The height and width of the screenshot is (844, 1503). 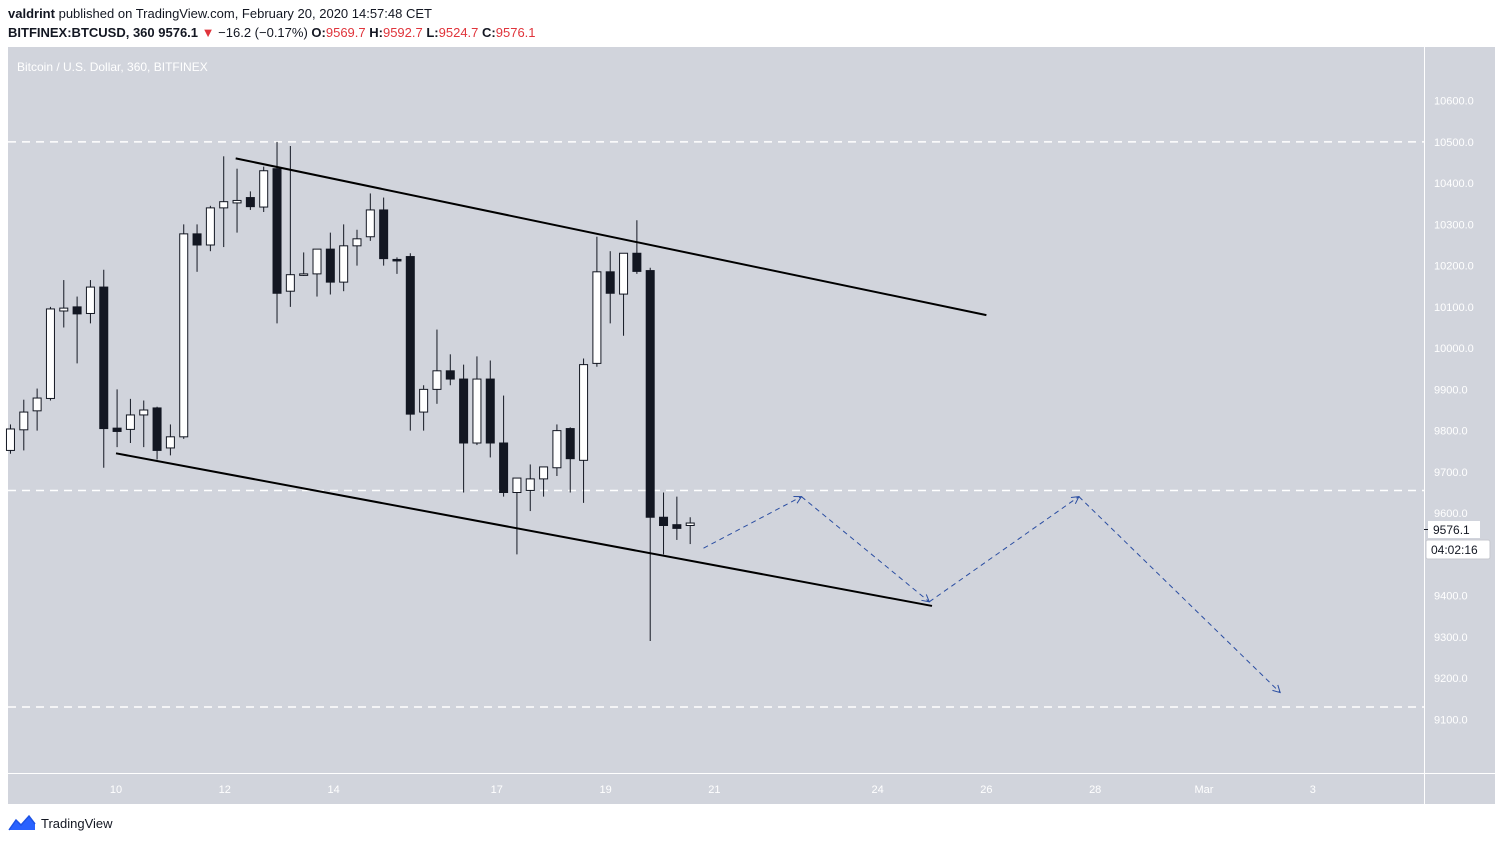 What do you see at coordinates (225, 790) in the screenshot?
I see `x-tick-label: 12` at bounding box center [225, 790].